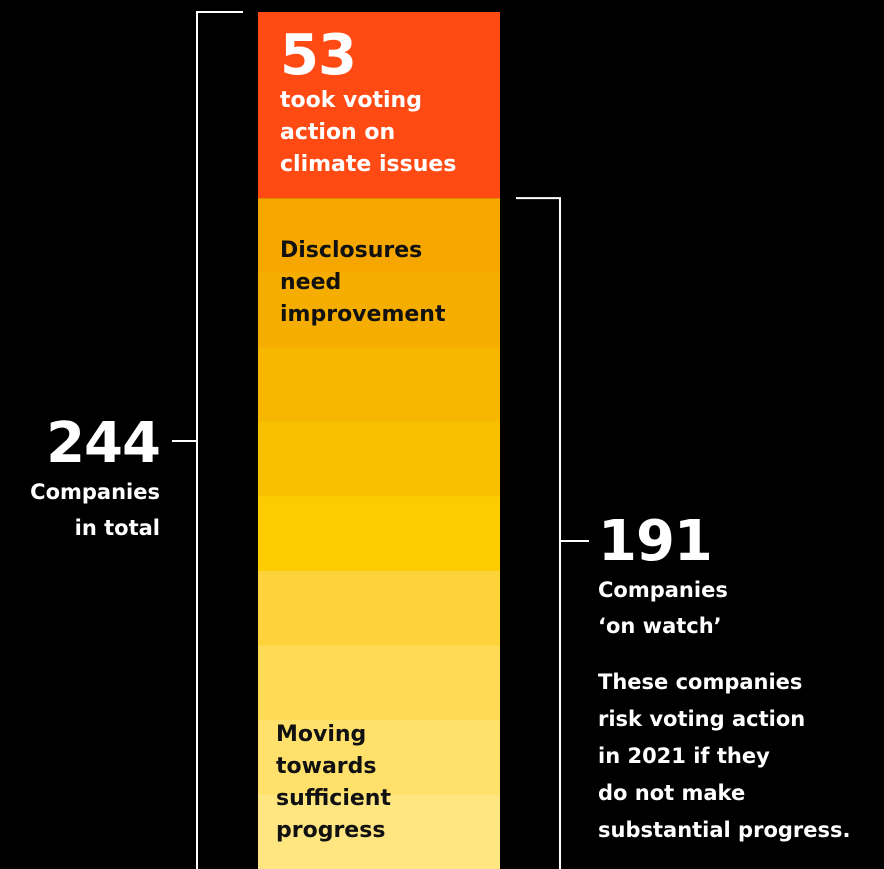 The width and height of the screenshot is (884, 869). What do you see at coordinates (538, 533) in the screenshot?
I see `on-watch-bracket` at bounding box center [538, 533].